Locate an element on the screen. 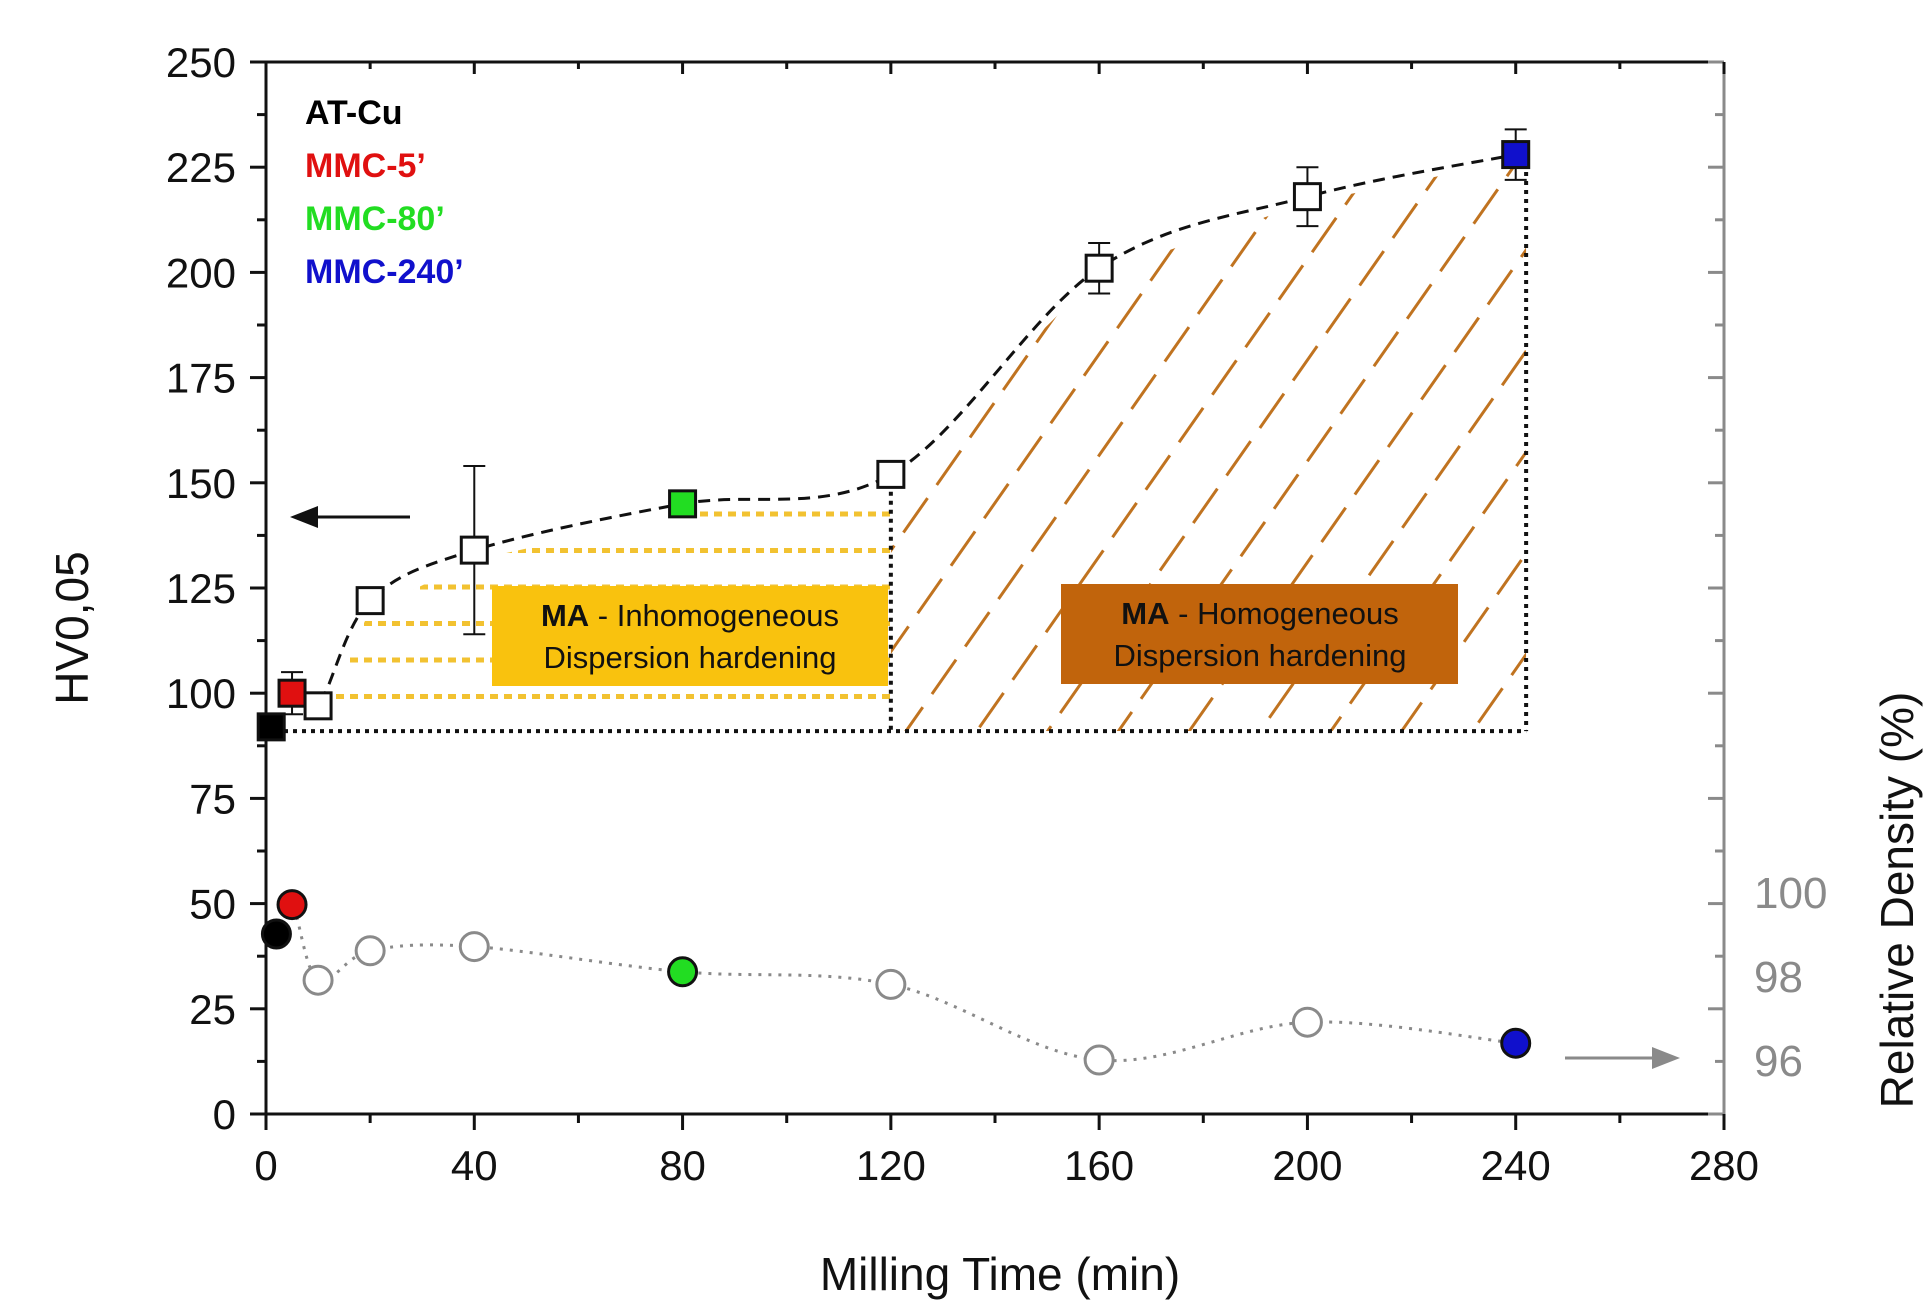  region-label-inhomogeneous-box is located at coordinates (690, 636).